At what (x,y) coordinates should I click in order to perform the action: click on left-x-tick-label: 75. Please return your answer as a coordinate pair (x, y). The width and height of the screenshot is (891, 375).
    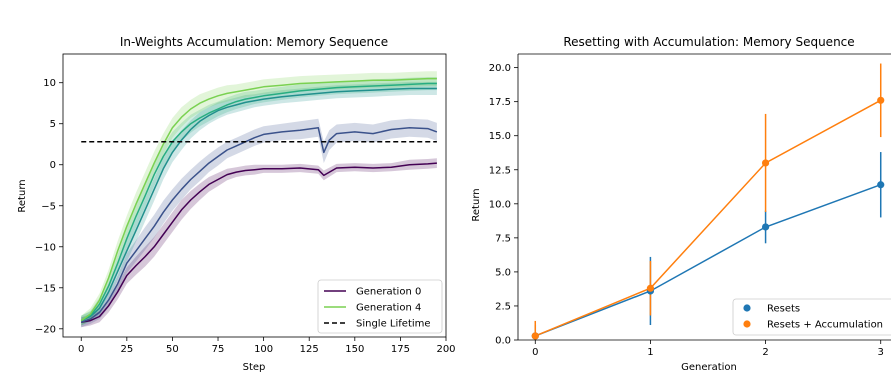
    Looking at the image, I should click on (218, 349).